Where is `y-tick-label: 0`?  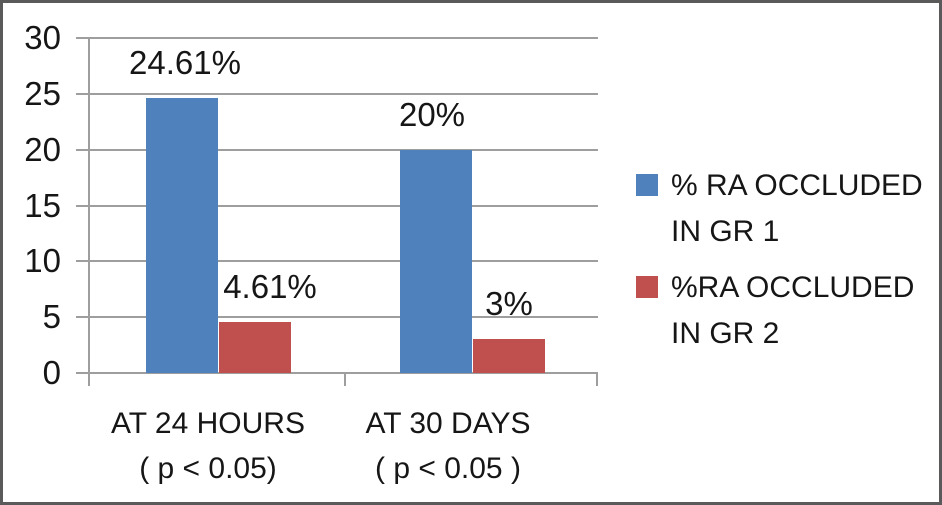 y-tick-label: 0 is located at coordinates (51, 372).